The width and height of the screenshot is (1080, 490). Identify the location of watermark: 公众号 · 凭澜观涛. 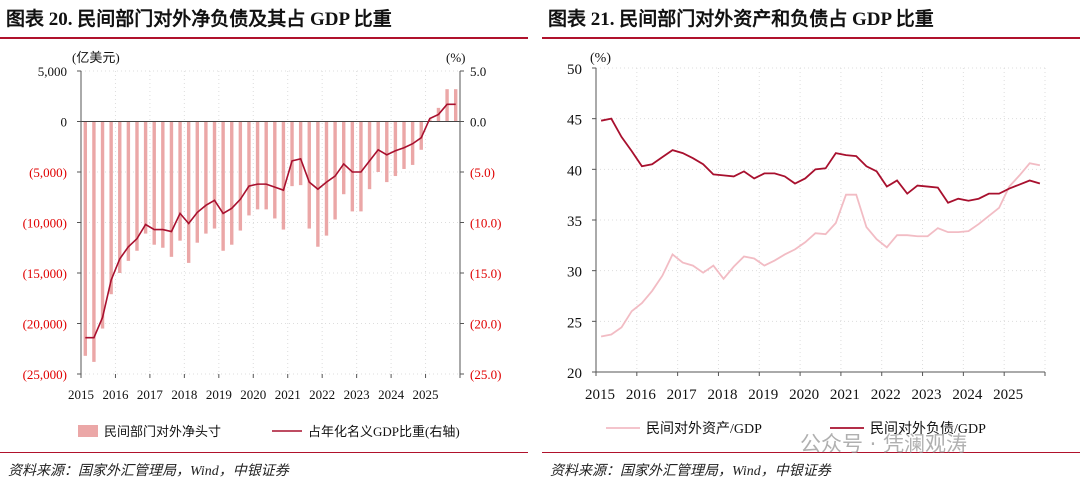
(884, 444).